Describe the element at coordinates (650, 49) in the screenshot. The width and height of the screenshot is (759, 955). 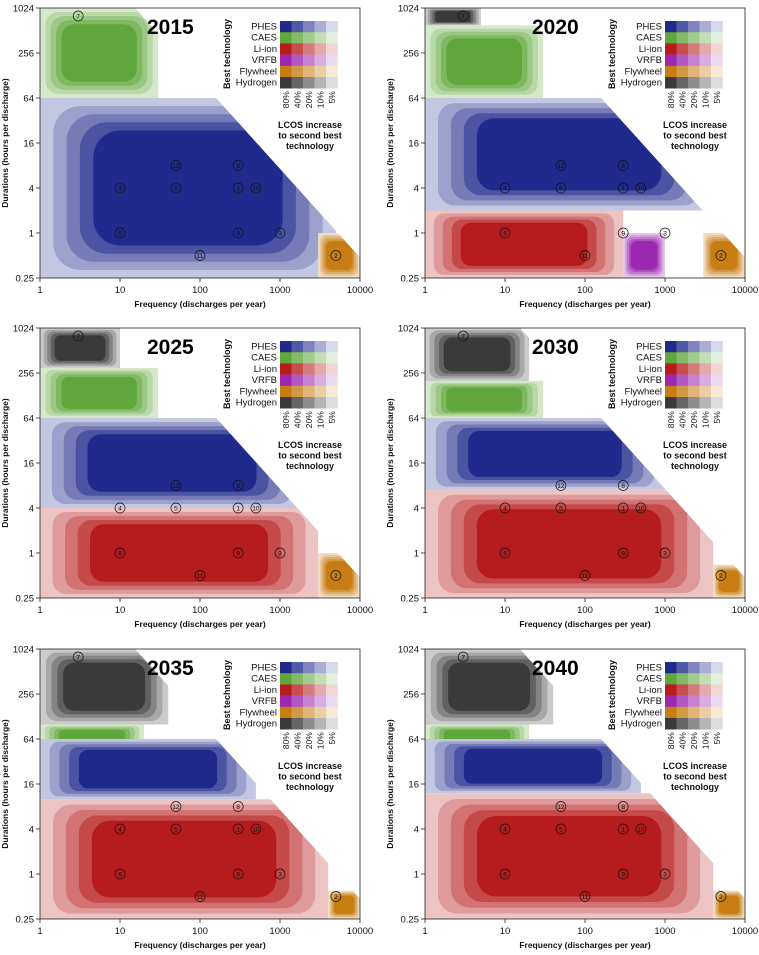
I see `legend-tech-label: Li-ion` at that location.